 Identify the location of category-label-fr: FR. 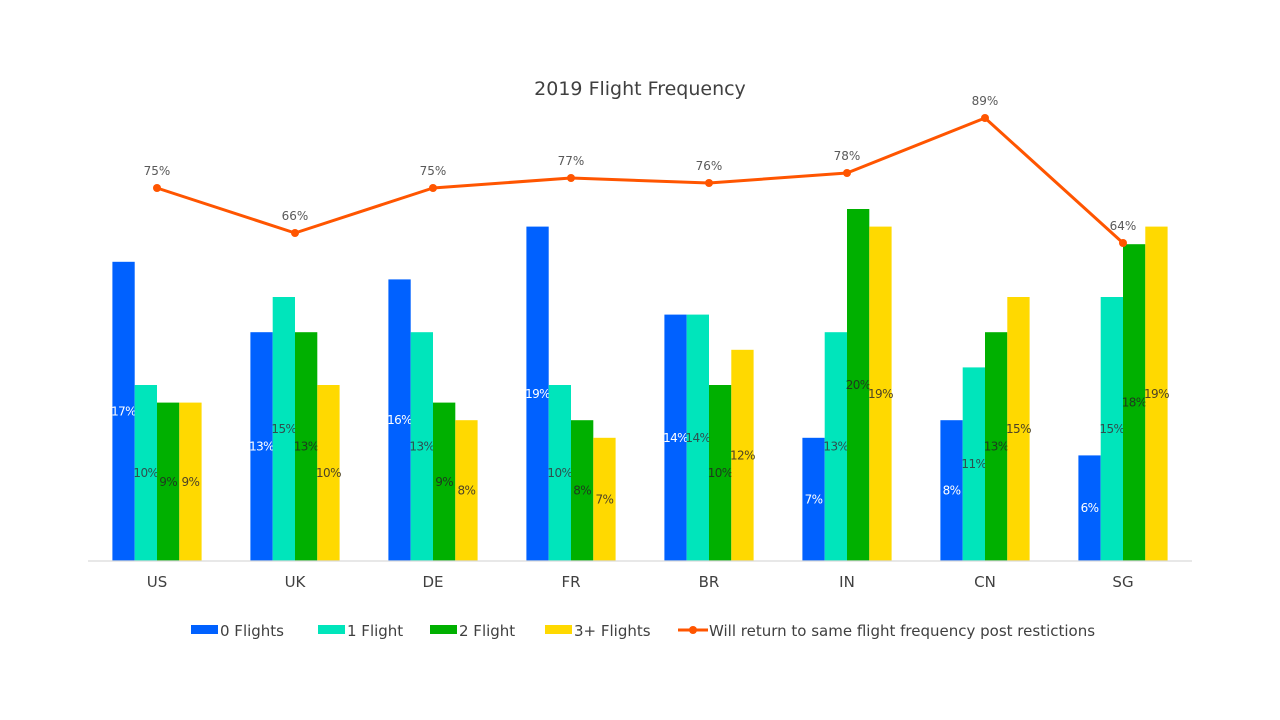
(570, 582).